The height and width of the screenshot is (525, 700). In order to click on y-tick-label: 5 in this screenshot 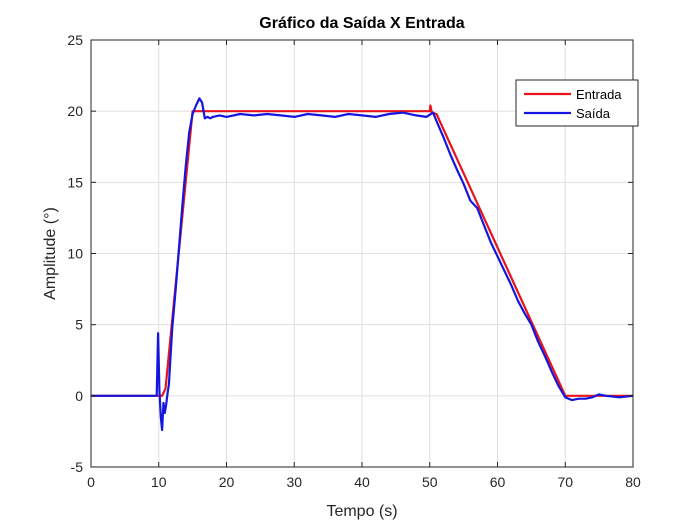, I will do `click(79, 325)`.